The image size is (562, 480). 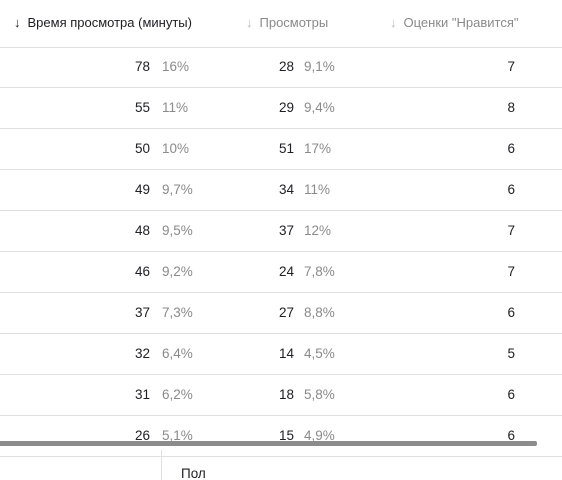 I want to click on watch-time-value: 78, so click(x=142, y=66).